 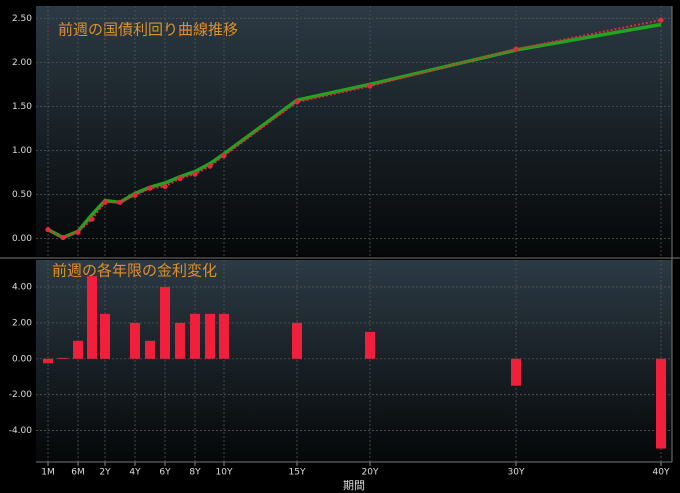 What do you see at coordinates (148, 30) in the screenshot?
I see `chart-title: 前週の国債利回り曲線推移` at bounding box center [148, 30].